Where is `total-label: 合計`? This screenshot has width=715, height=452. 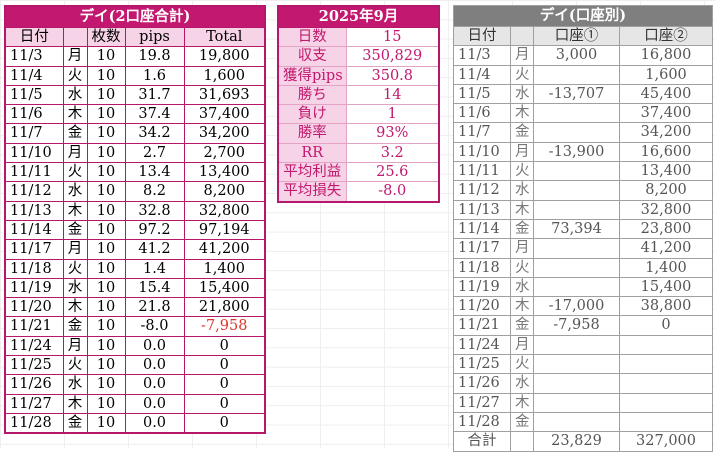
total-label: 合計 is located at coordinates (482, 441).